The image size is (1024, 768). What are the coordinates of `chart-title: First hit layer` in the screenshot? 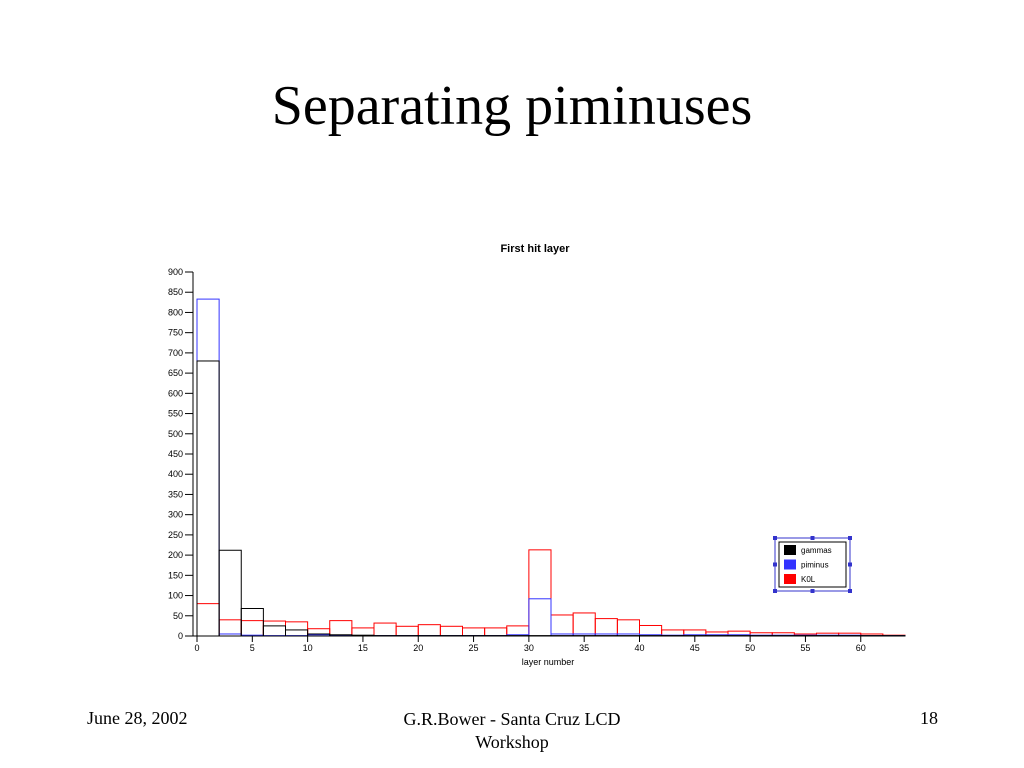 It's located at (535, 249).